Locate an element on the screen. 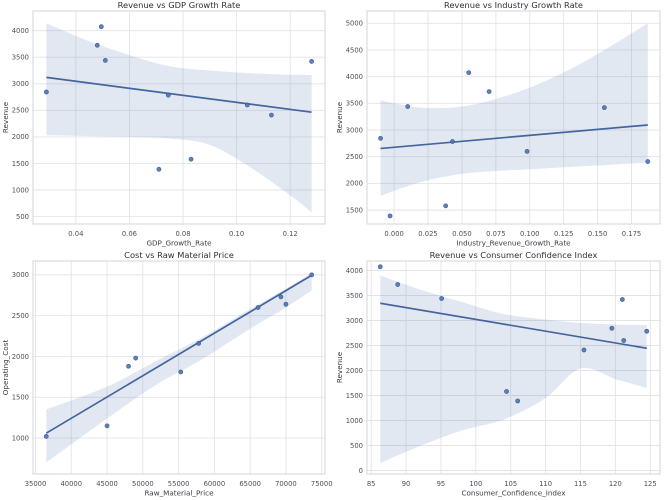  x-axis-label: GDP_Growth_Rate is located at coordinates (179, 243).